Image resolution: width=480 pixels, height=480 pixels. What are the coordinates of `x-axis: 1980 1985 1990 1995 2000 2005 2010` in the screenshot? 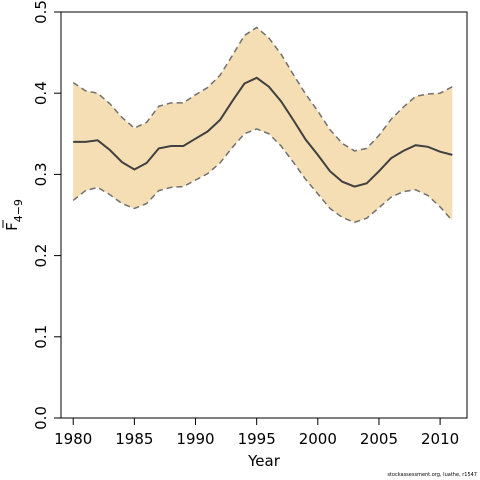 It's located at (256, 432).